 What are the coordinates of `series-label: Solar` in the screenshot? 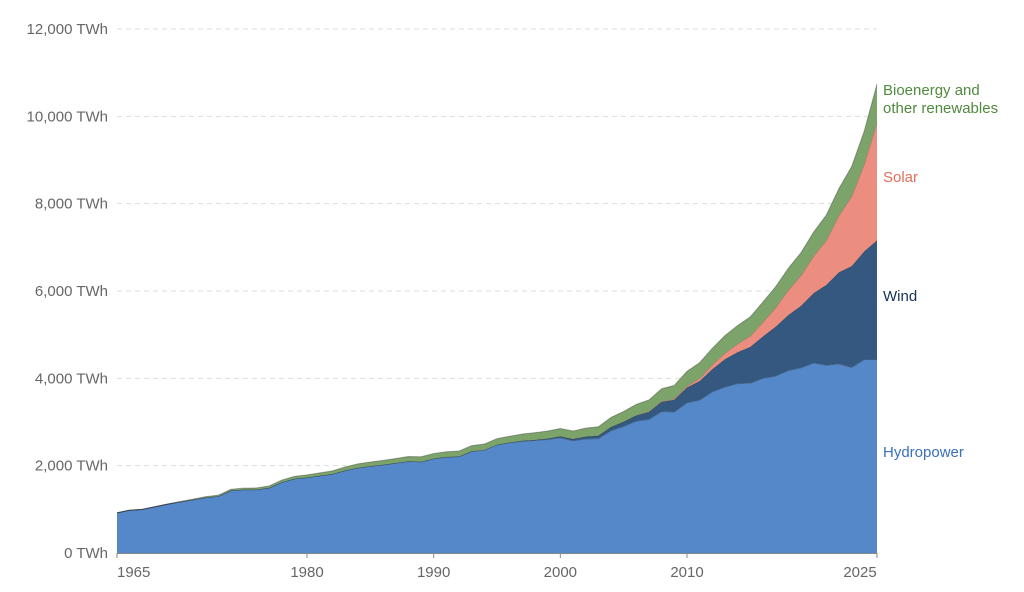 It's located at (900, 177).